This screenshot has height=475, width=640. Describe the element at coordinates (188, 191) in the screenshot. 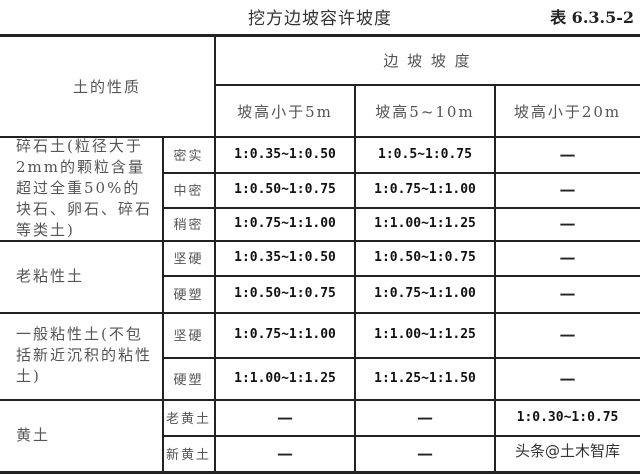

I see `soil-state: 中密` at that location.